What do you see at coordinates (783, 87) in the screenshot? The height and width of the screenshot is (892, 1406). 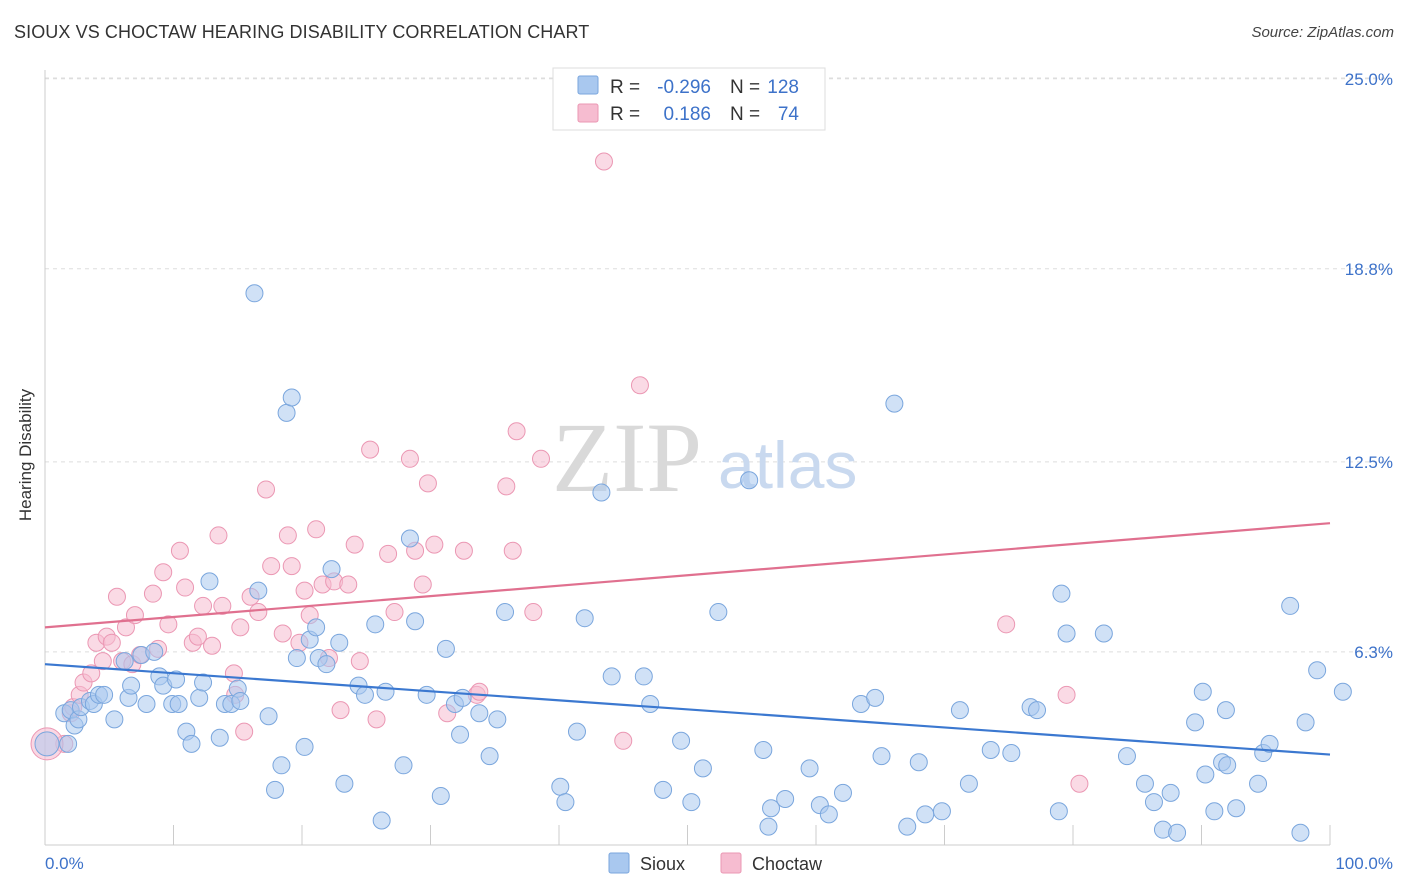 I see `legend-sioux-n-value: 128` at bounding box center [783, 87].